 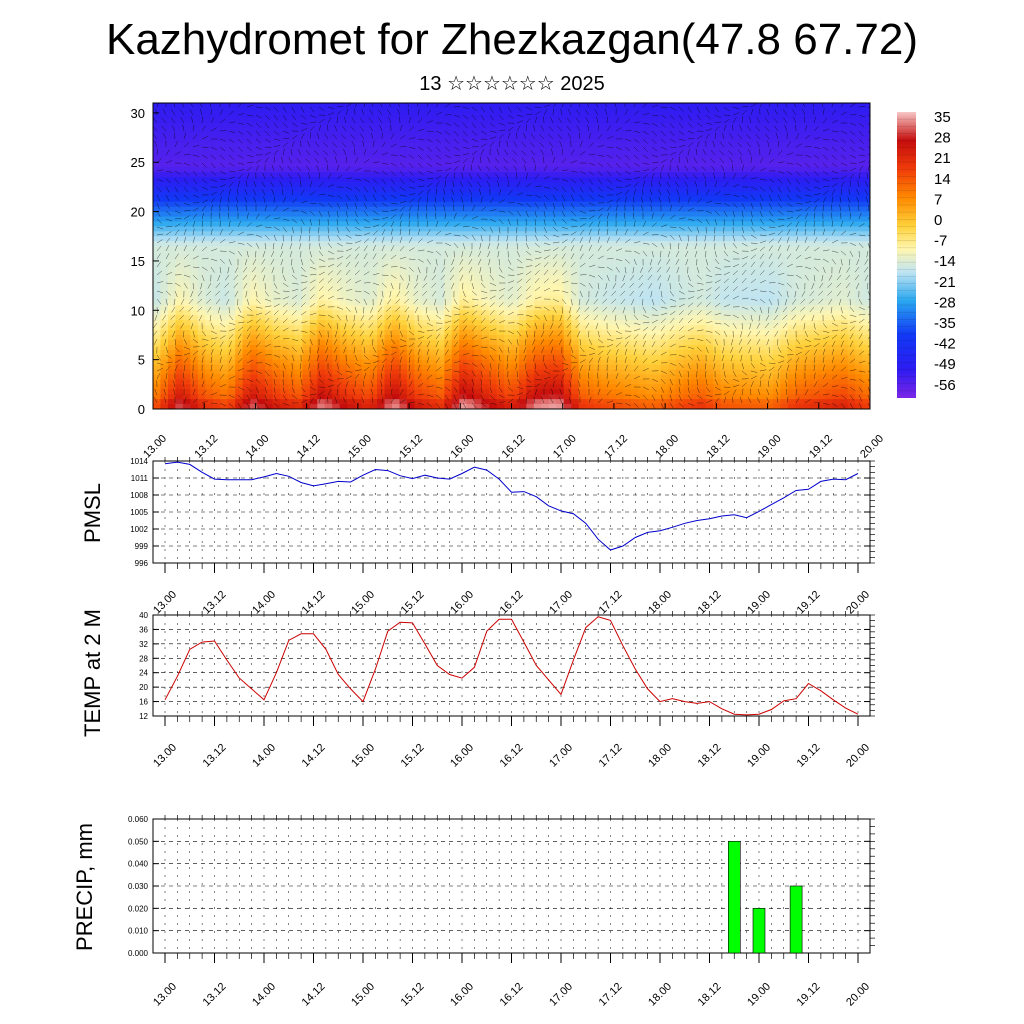 What do you see at coordinates (942, 179) in the screenshot?
I see `colorbar-label: 14` at bounding box center [942, 179].